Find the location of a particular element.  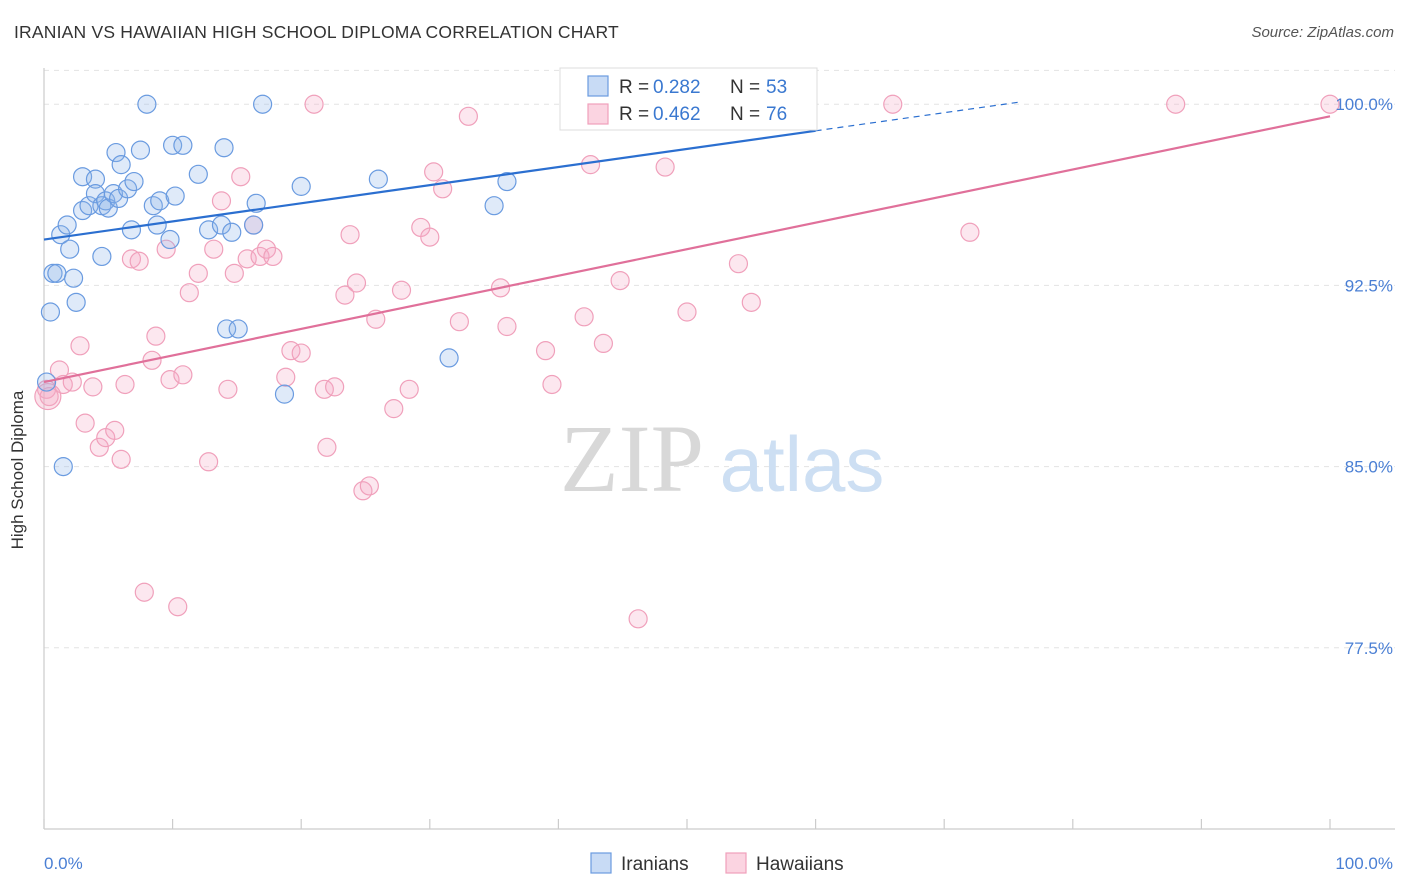

watermark: ZIP atlas is located at coordinates (722, 458).